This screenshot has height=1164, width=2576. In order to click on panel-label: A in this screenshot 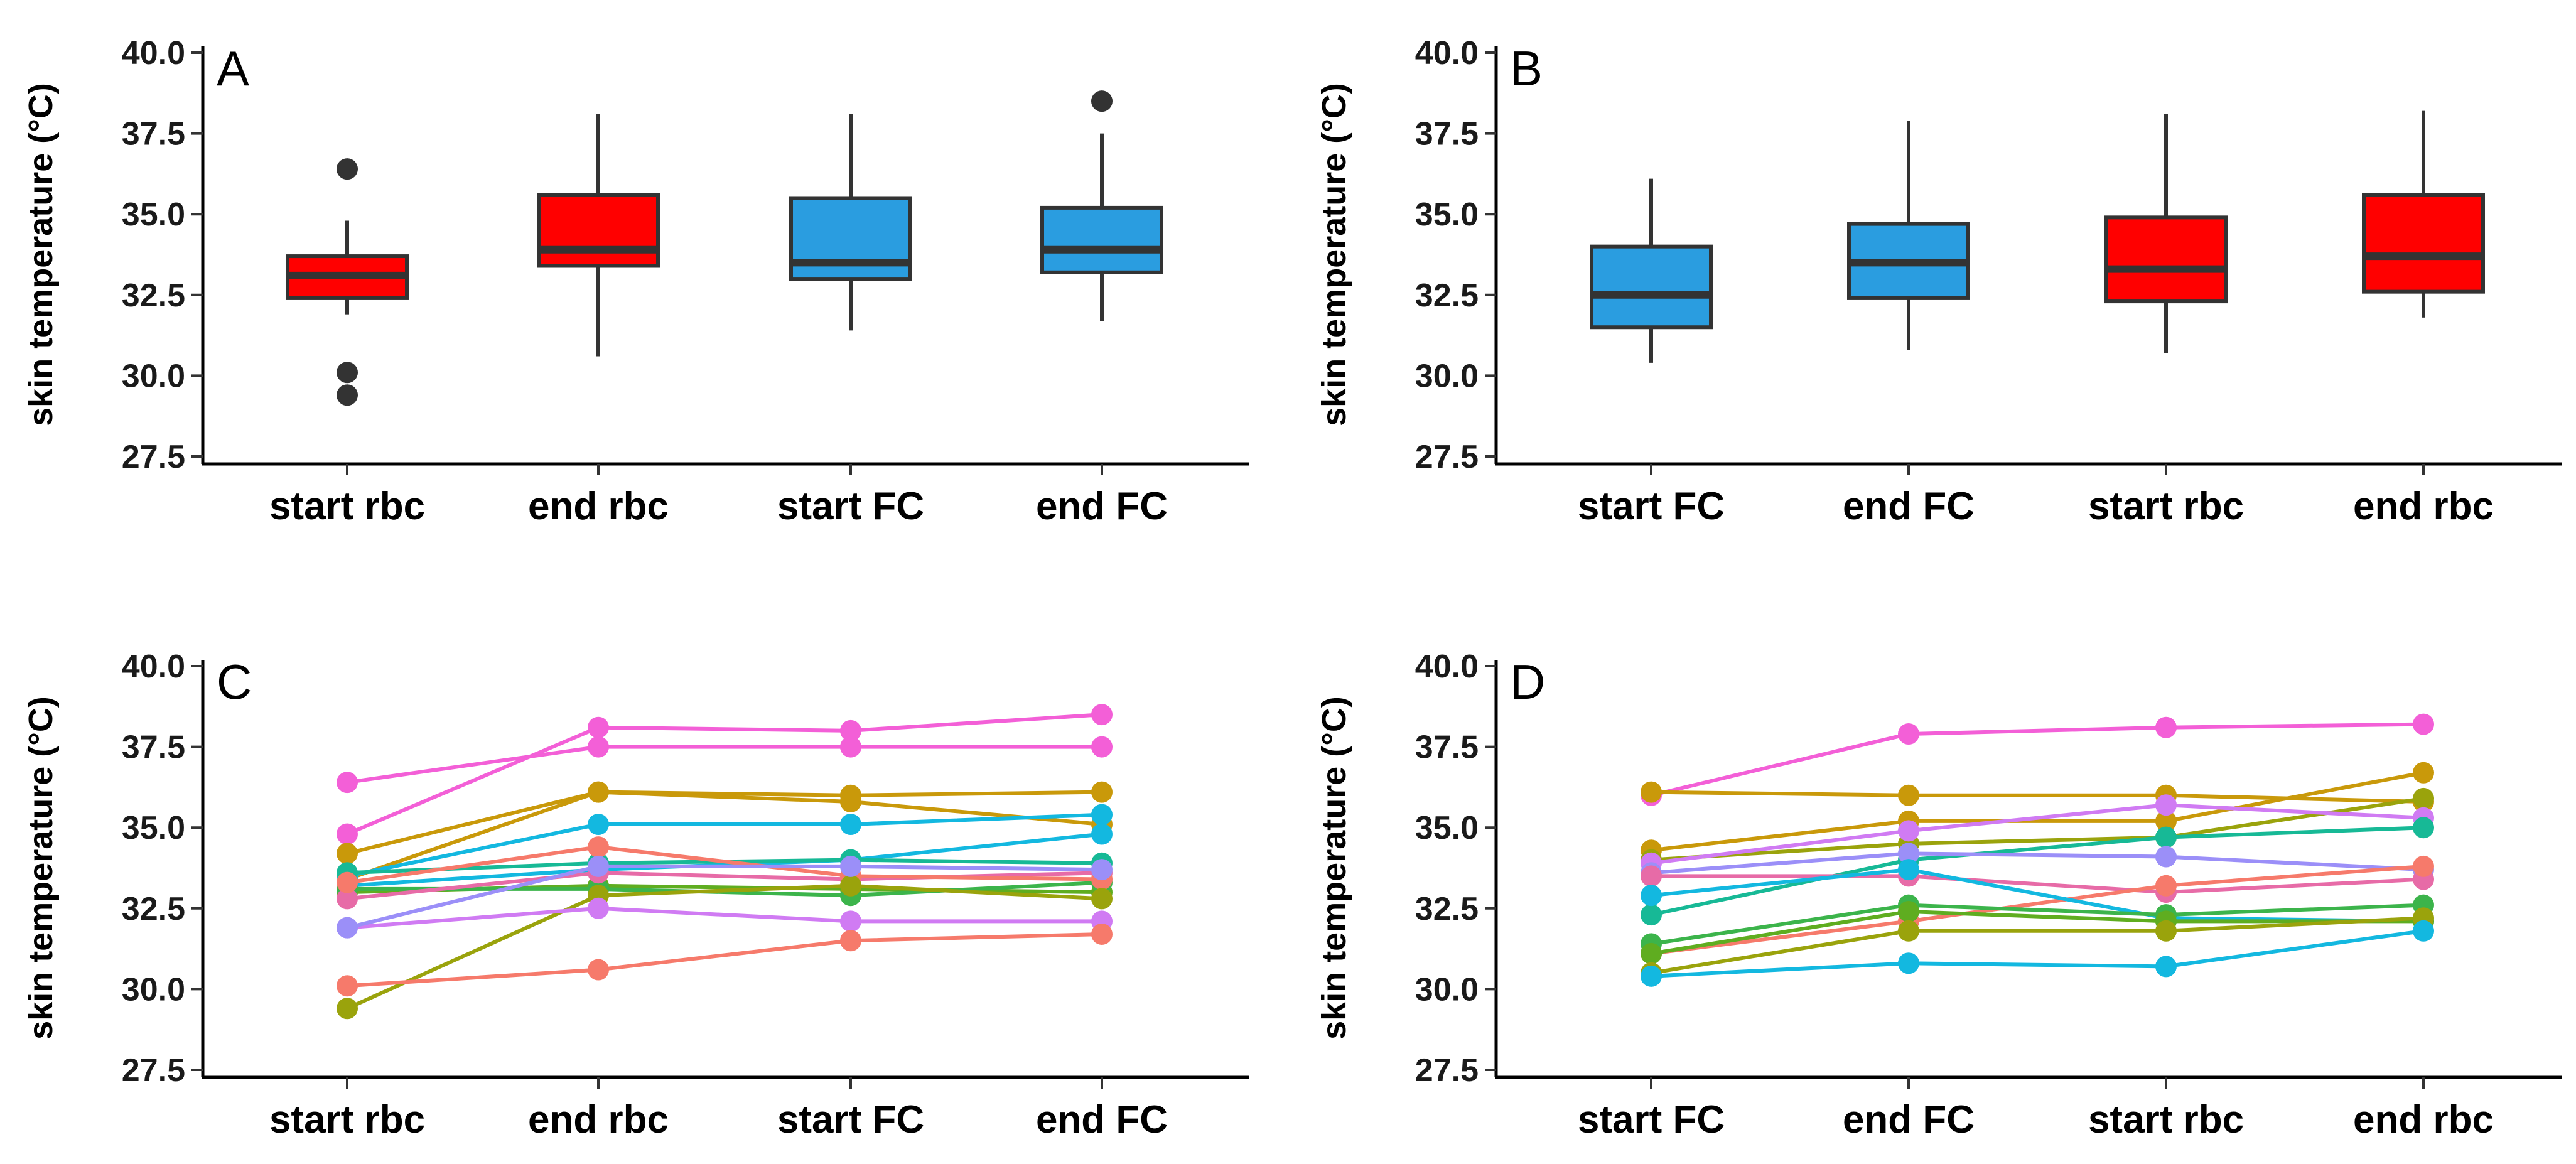, I will do `click(233, 68)`.